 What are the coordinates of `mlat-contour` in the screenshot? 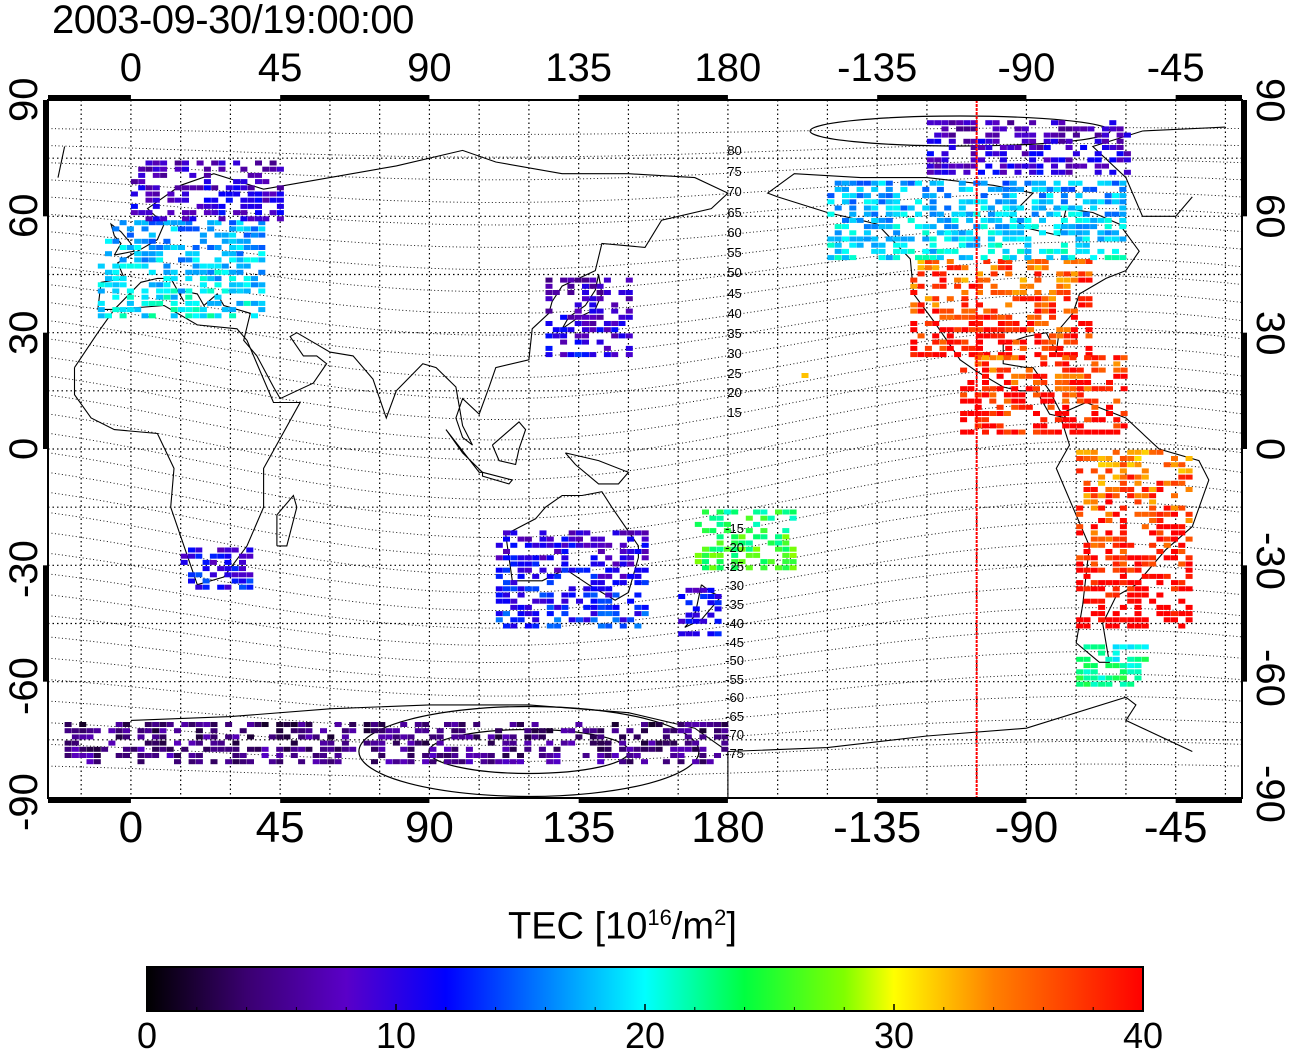 It's located at (645, 771).